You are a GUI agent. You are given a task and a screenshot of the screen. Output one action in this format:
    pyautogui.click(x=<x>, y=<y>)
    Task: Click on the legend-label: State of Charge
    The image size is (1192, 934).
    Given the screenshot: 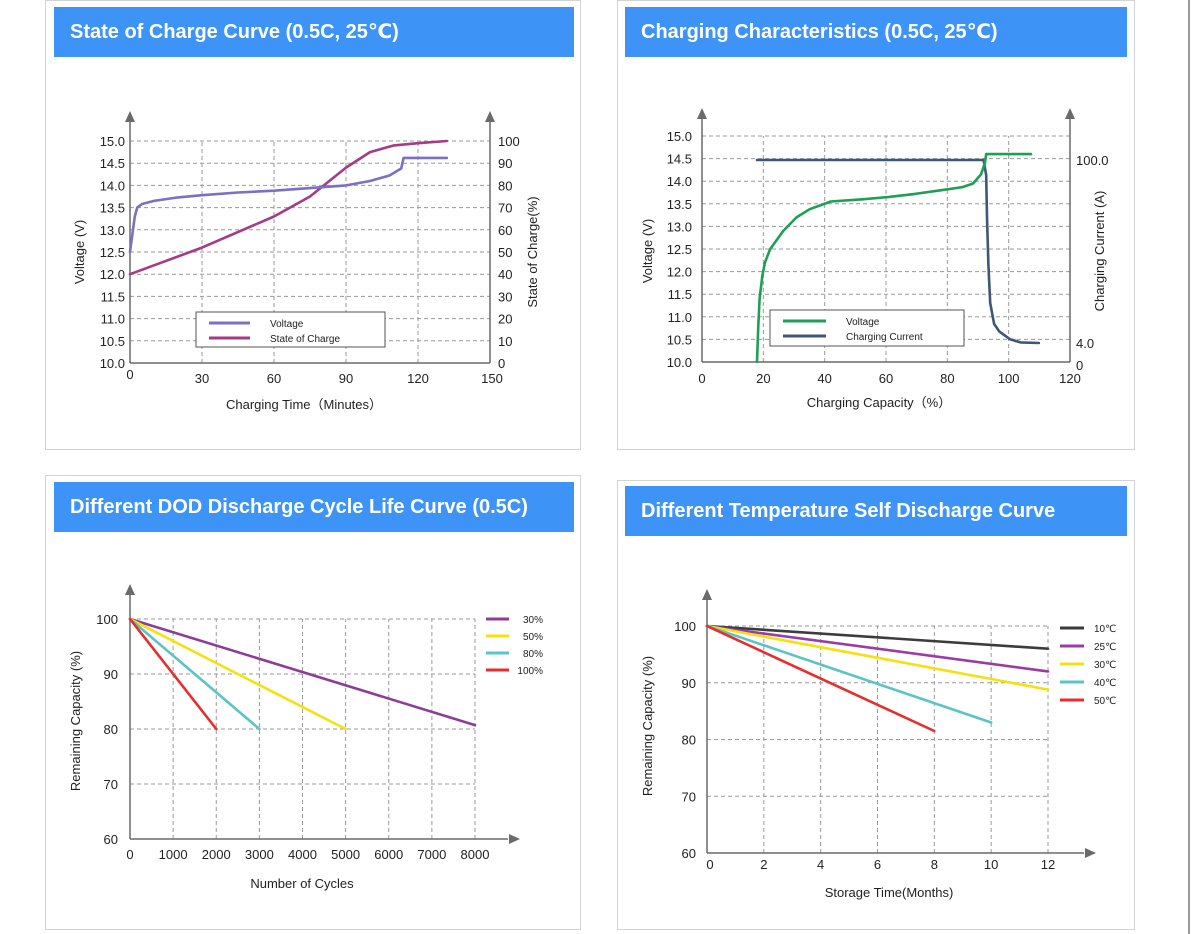 What is the action you would take?
    pyautogui.click(x=305, y=339)
    